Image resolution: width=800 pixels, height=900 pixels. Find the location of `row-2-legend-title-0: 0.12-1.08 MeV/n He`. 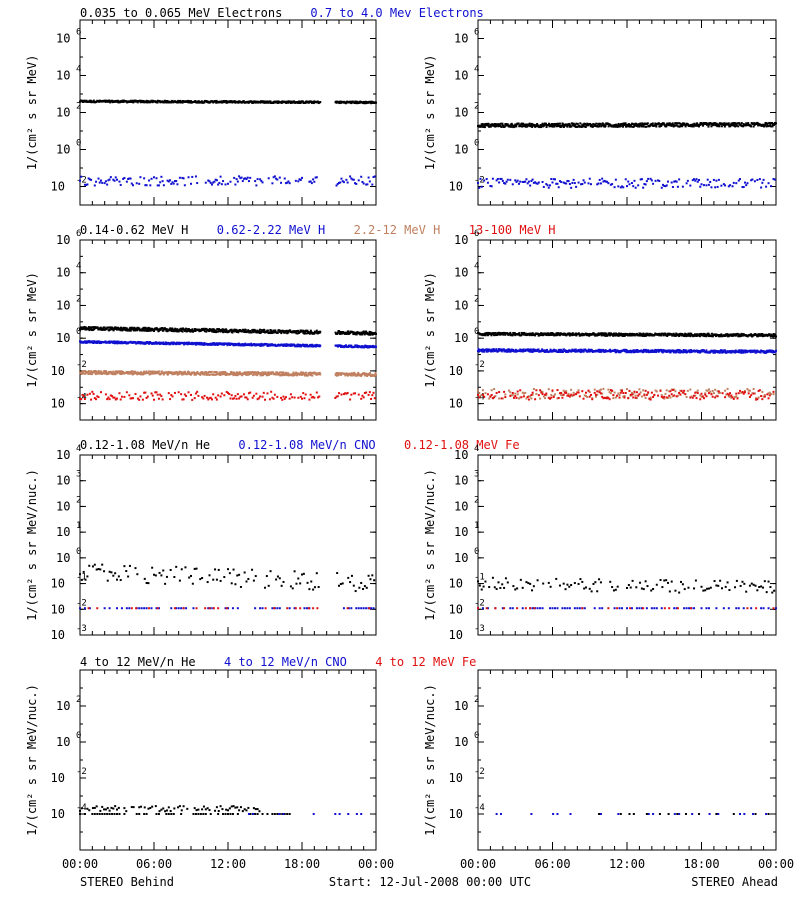

row-2-legend-title-0: 0.12-1.08 MeV/n He is located at coordinates (145, 445).